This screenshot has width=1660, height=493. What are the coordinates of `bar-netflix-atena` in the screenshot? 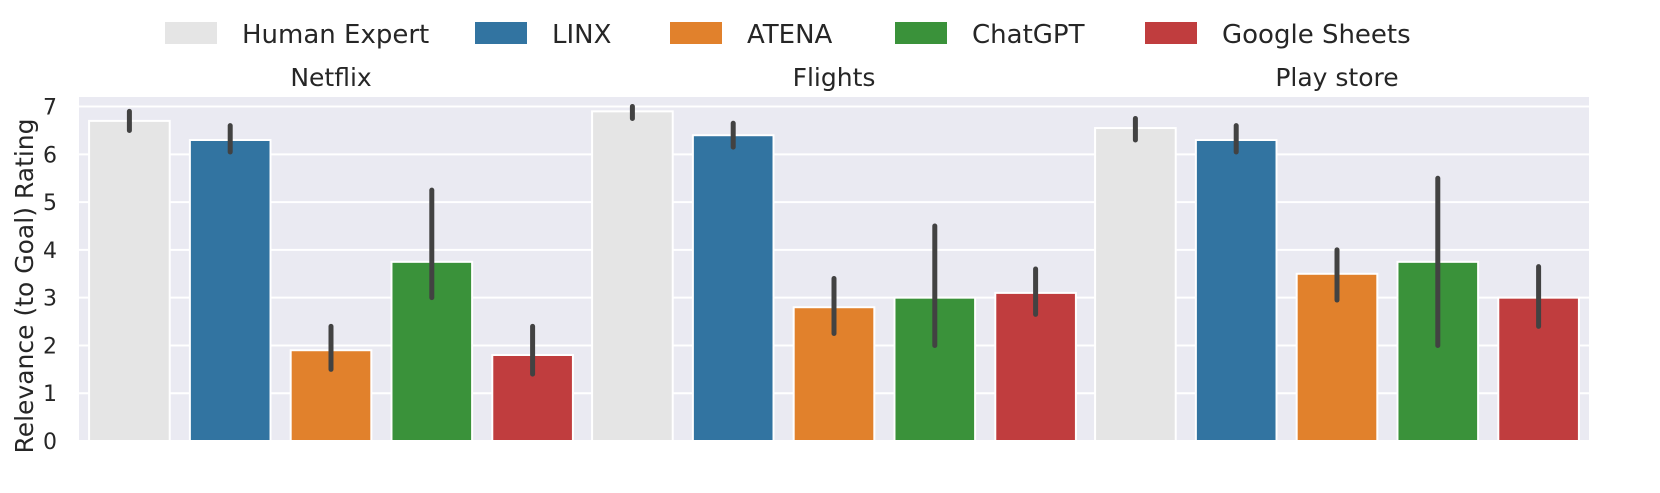 It's located at (331, 396).